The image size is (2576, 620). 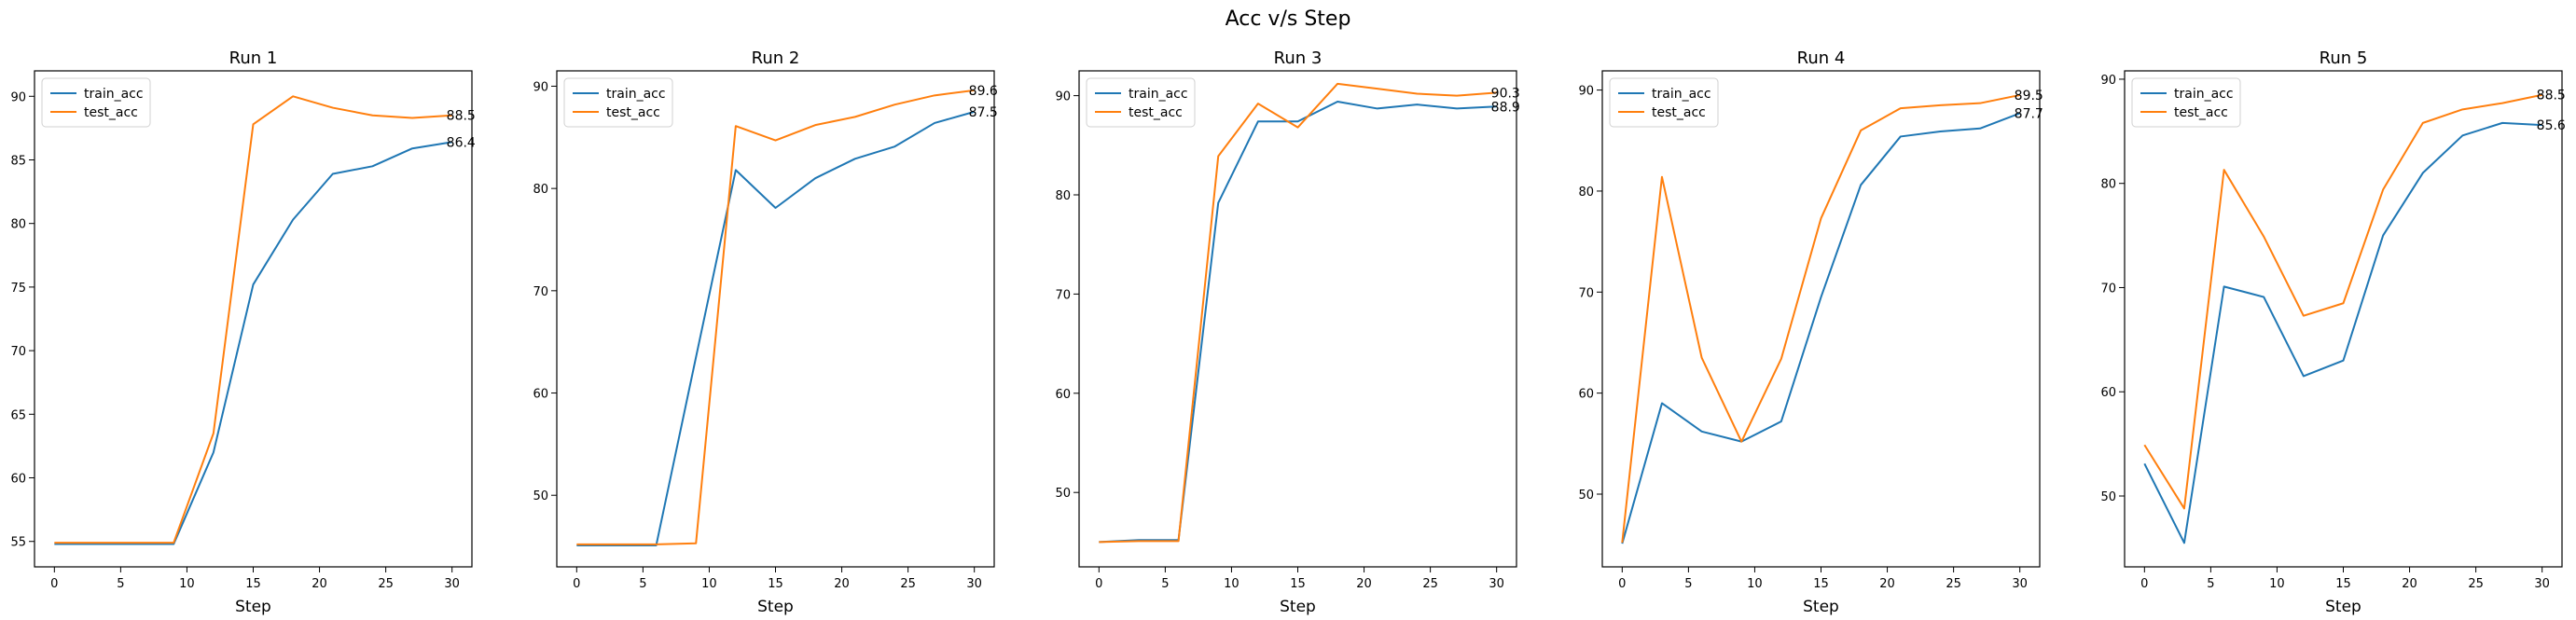 I want to click on end-label-test_acc: 89.5, so click(x=2029, y=96).